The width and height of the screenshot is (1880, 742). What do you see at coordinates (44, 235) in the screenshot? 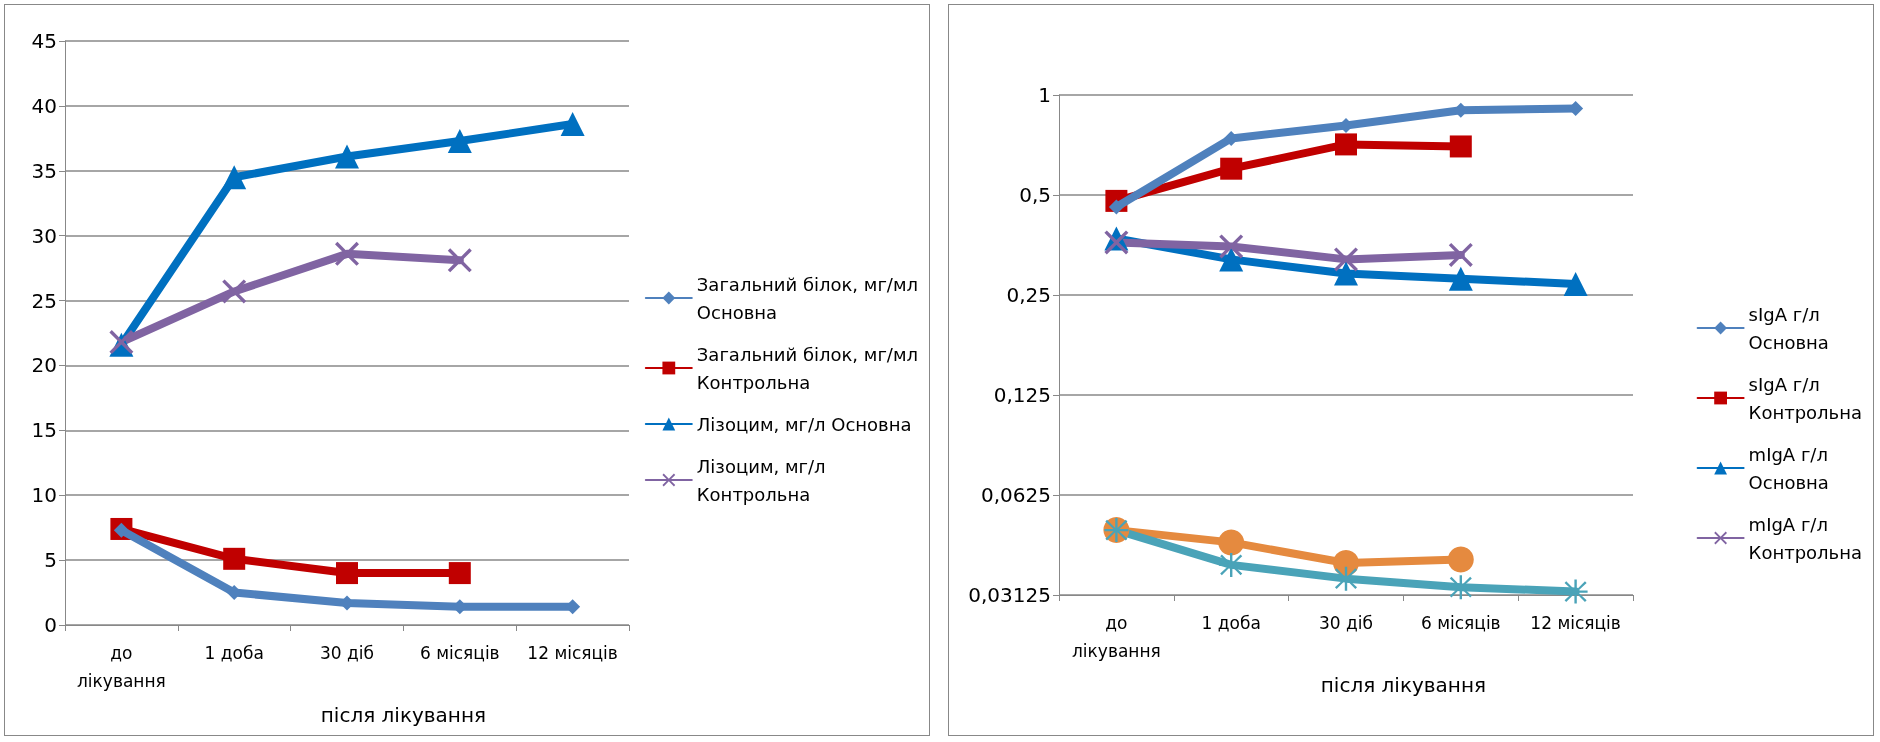
I see `y-tick-label: 30` at bounding box center [44, 235].